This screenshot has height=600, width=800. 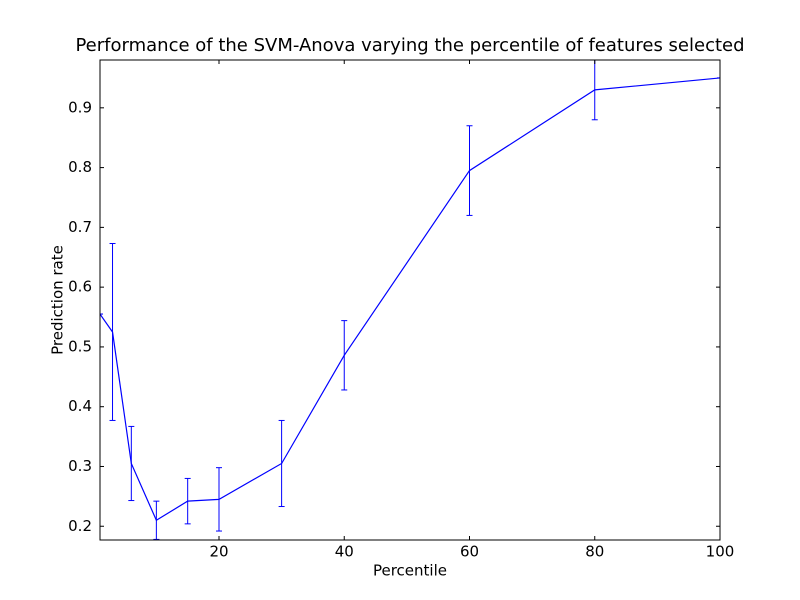 I want to click on y-axis-label: Prediction rate, so click(x=58, y=300).